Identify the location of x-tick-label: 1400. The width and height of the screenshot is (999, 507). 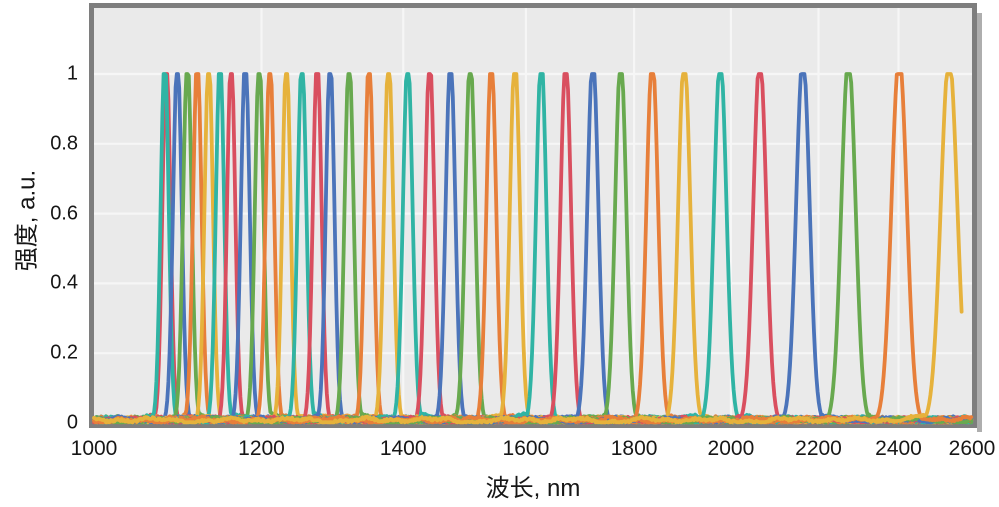
(403, 448).